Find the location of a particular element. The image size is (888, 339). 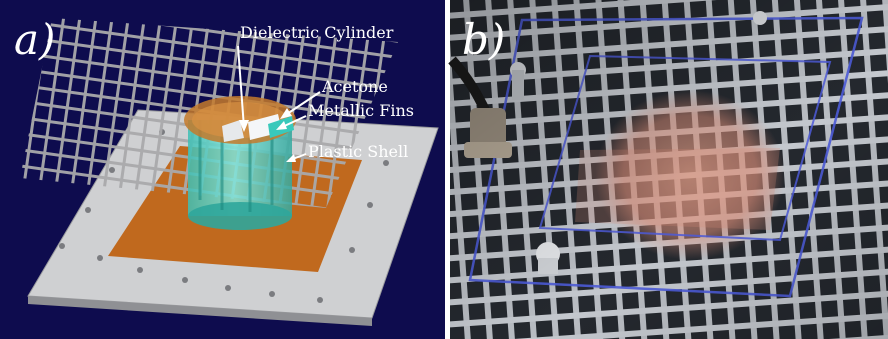

panel-b-label: b) is located at coordinates (483, 39).